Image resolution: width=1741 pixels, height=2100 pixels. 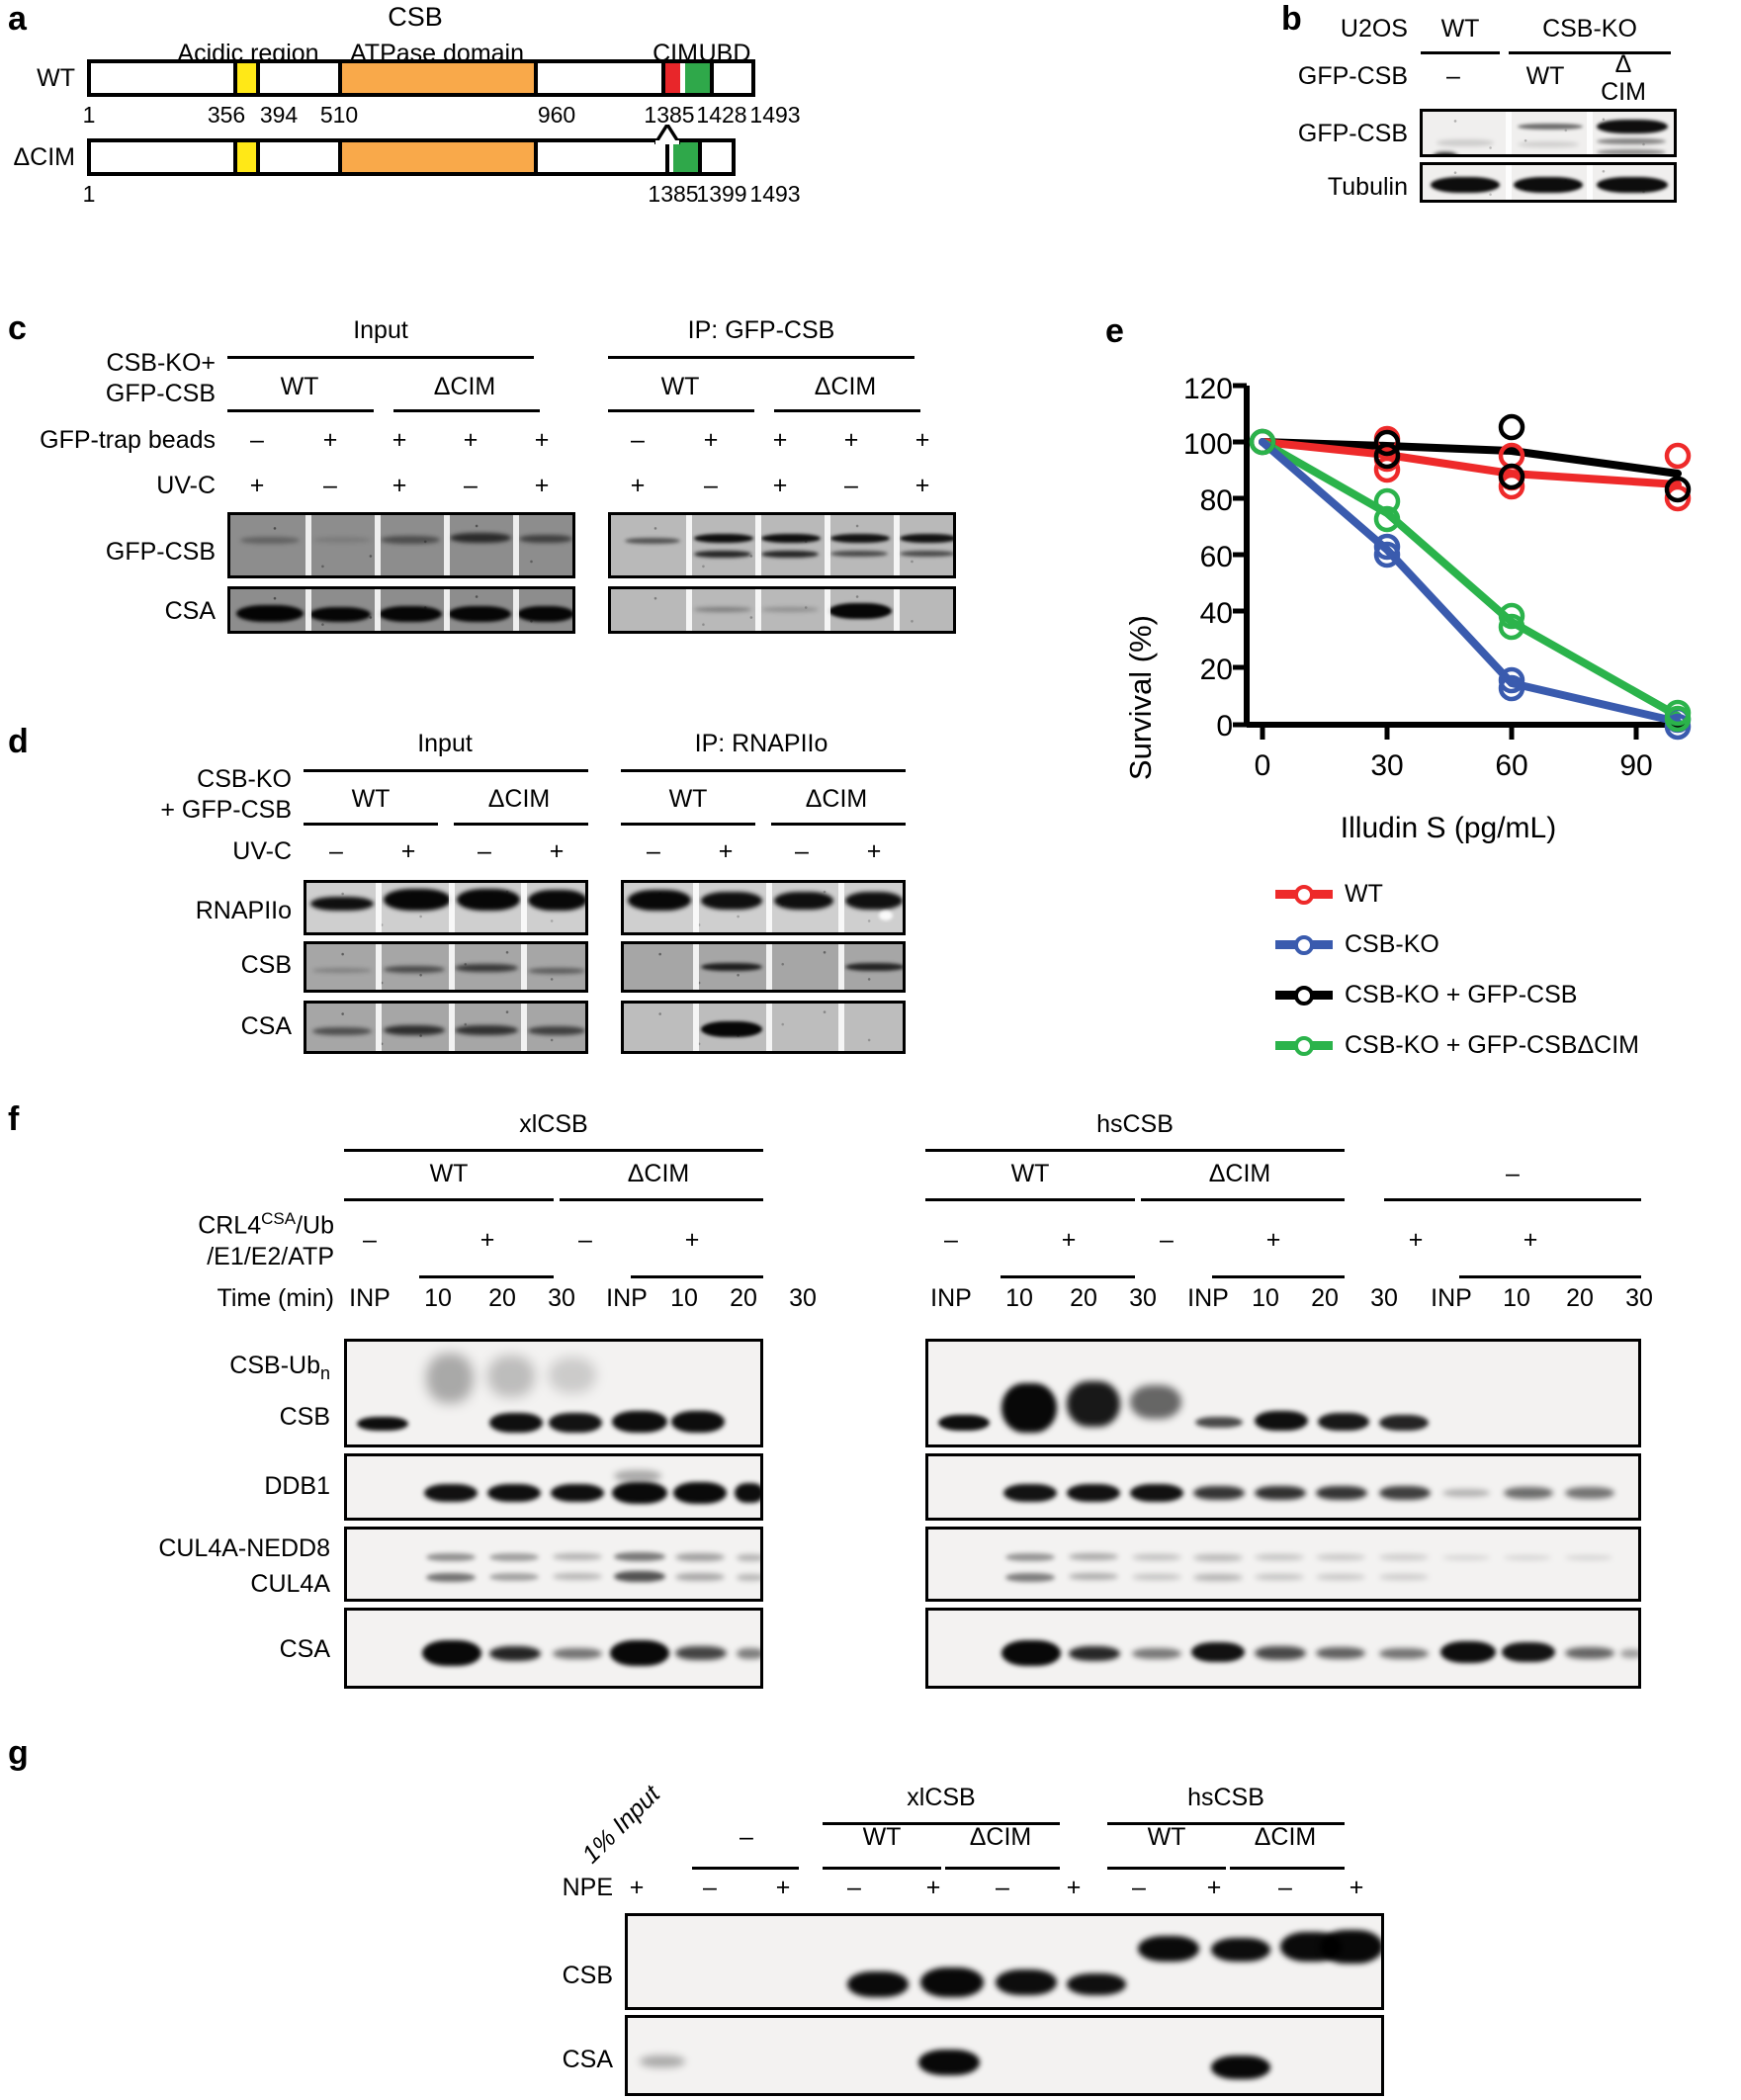 I want to click on panel-c-cond-uvc-v9: +, so click(x=922, y=485).